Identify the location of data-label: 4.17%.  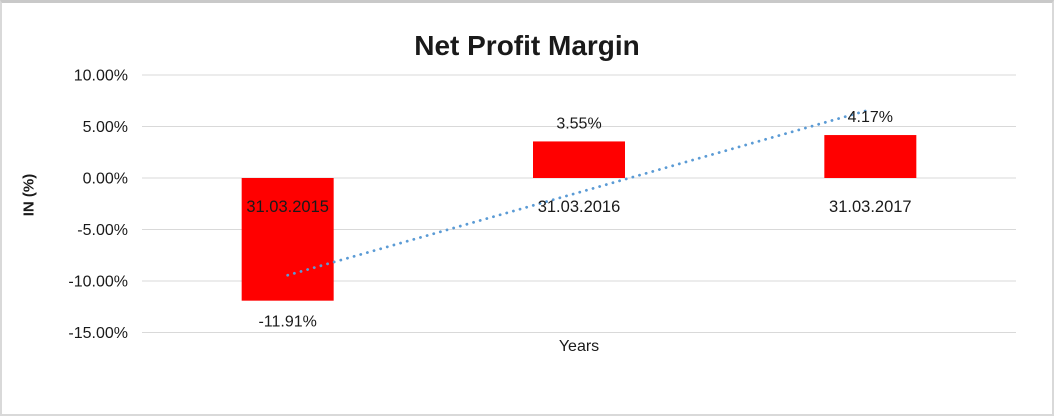
(870, 117).